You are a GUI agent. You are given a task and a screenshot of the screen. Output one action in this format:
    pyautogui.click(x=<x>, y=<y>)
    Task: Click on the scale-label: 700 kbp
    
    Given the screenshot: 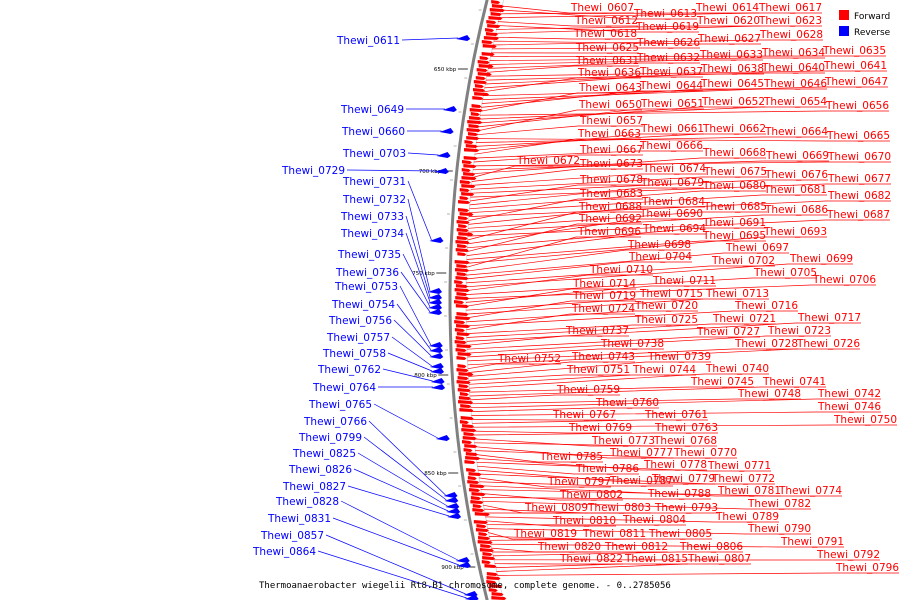 What is the action you would take?
    pyautogui.click(x=430, y=172)
    